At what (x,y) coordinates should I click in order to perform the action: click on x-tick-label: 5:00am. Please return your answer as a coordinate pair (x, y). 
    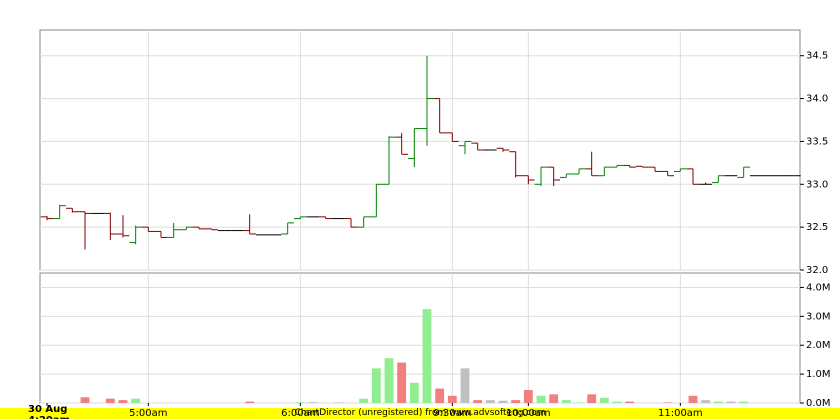
    Looking at the image, I should click on (148, 413).